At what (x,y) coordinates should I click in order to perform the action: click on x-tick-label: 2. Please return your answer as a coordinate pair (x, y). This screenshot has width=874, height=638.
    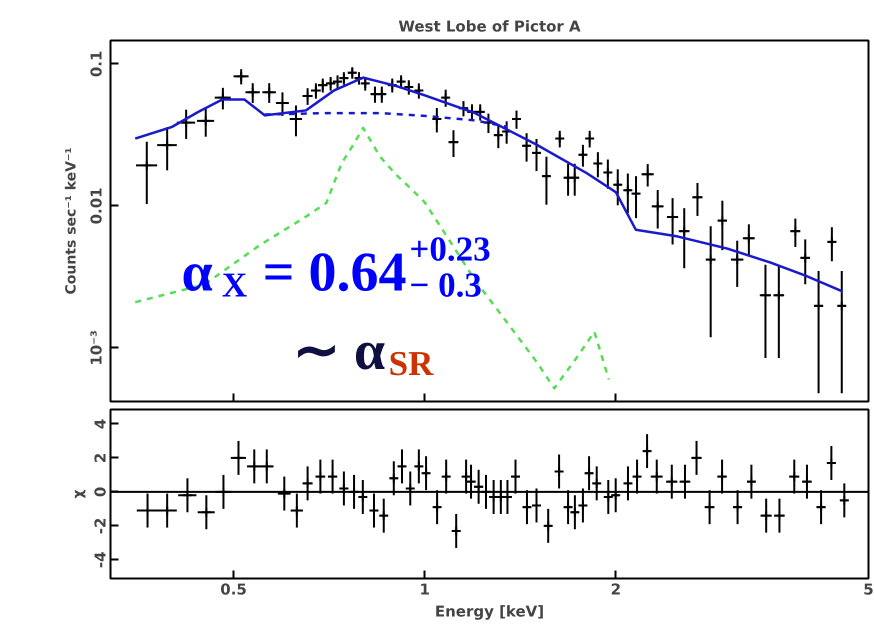
    Looking at the image, I should click on (616, 589).